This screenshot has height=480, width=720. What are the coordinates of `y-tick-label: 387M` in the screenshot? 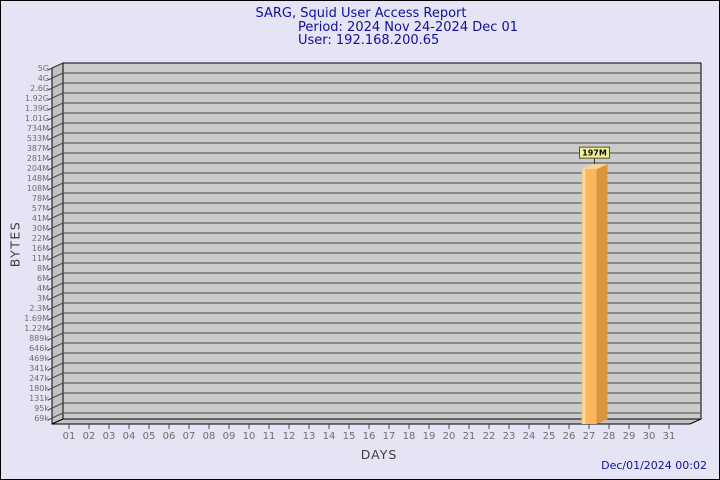 It's located at (38, 148).